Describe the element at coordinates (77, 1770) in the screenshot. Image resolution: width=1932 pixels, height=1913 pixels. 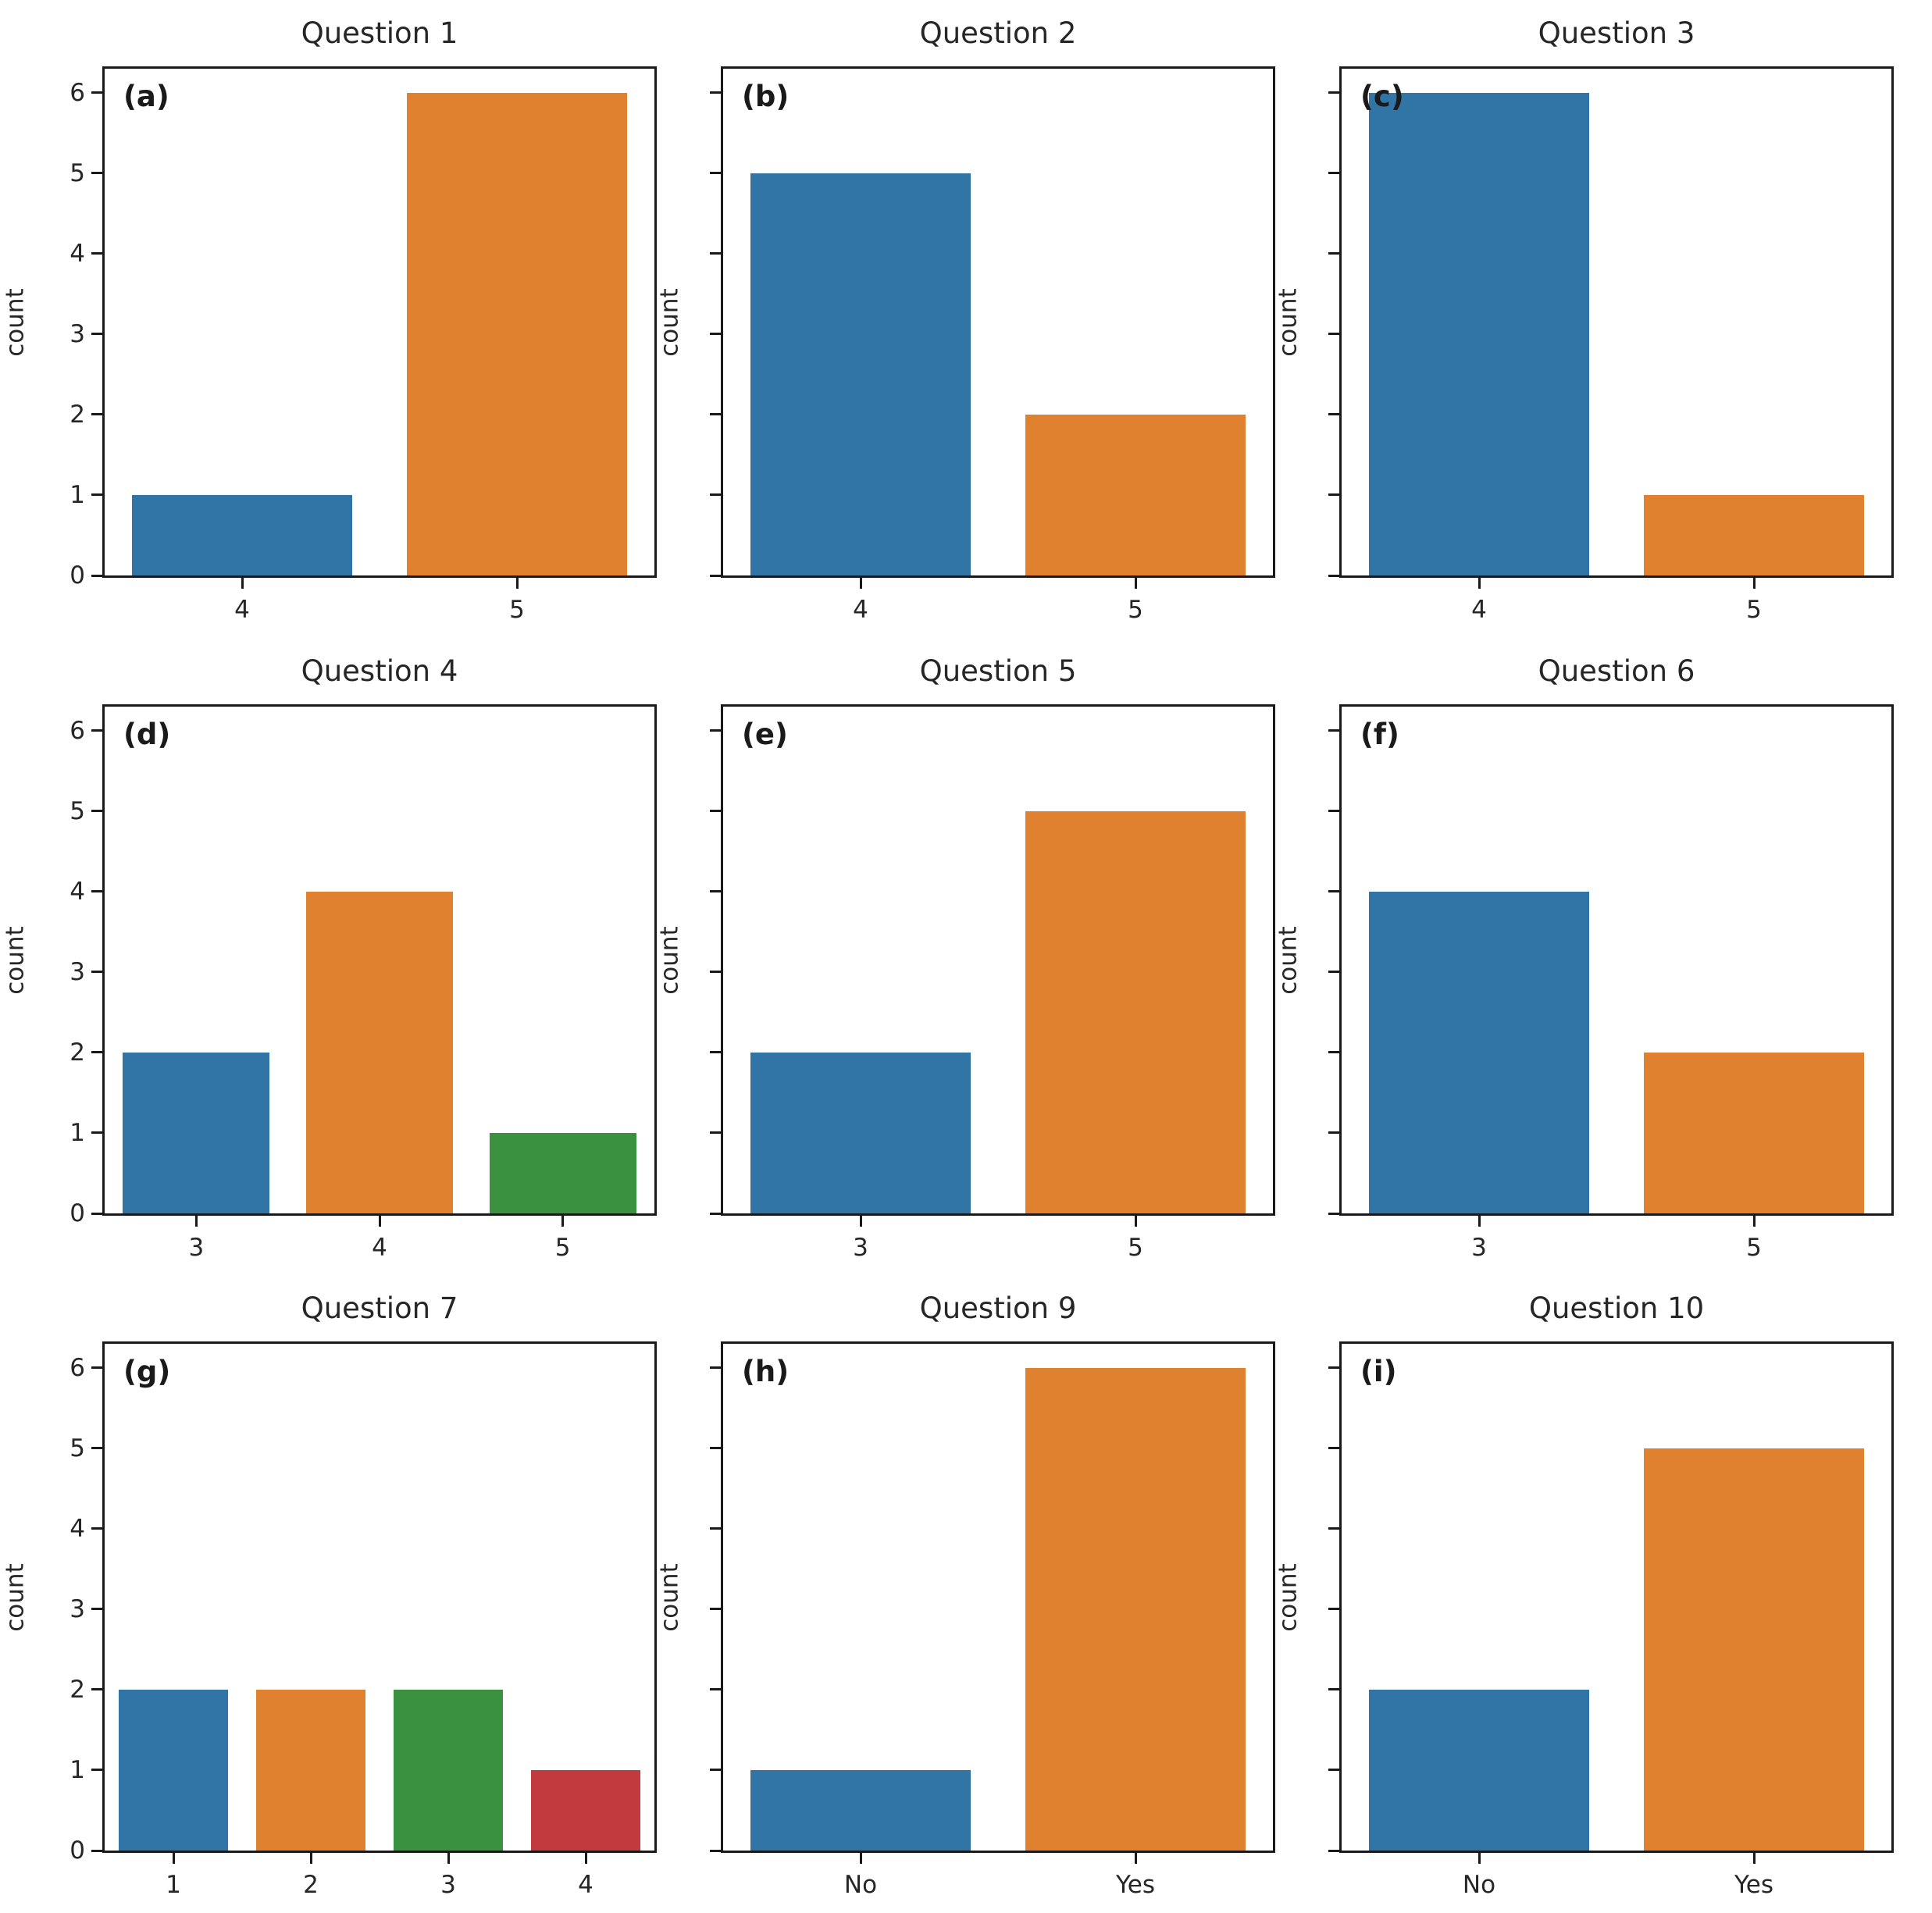
I see `y-tick-label: 1` at that location.